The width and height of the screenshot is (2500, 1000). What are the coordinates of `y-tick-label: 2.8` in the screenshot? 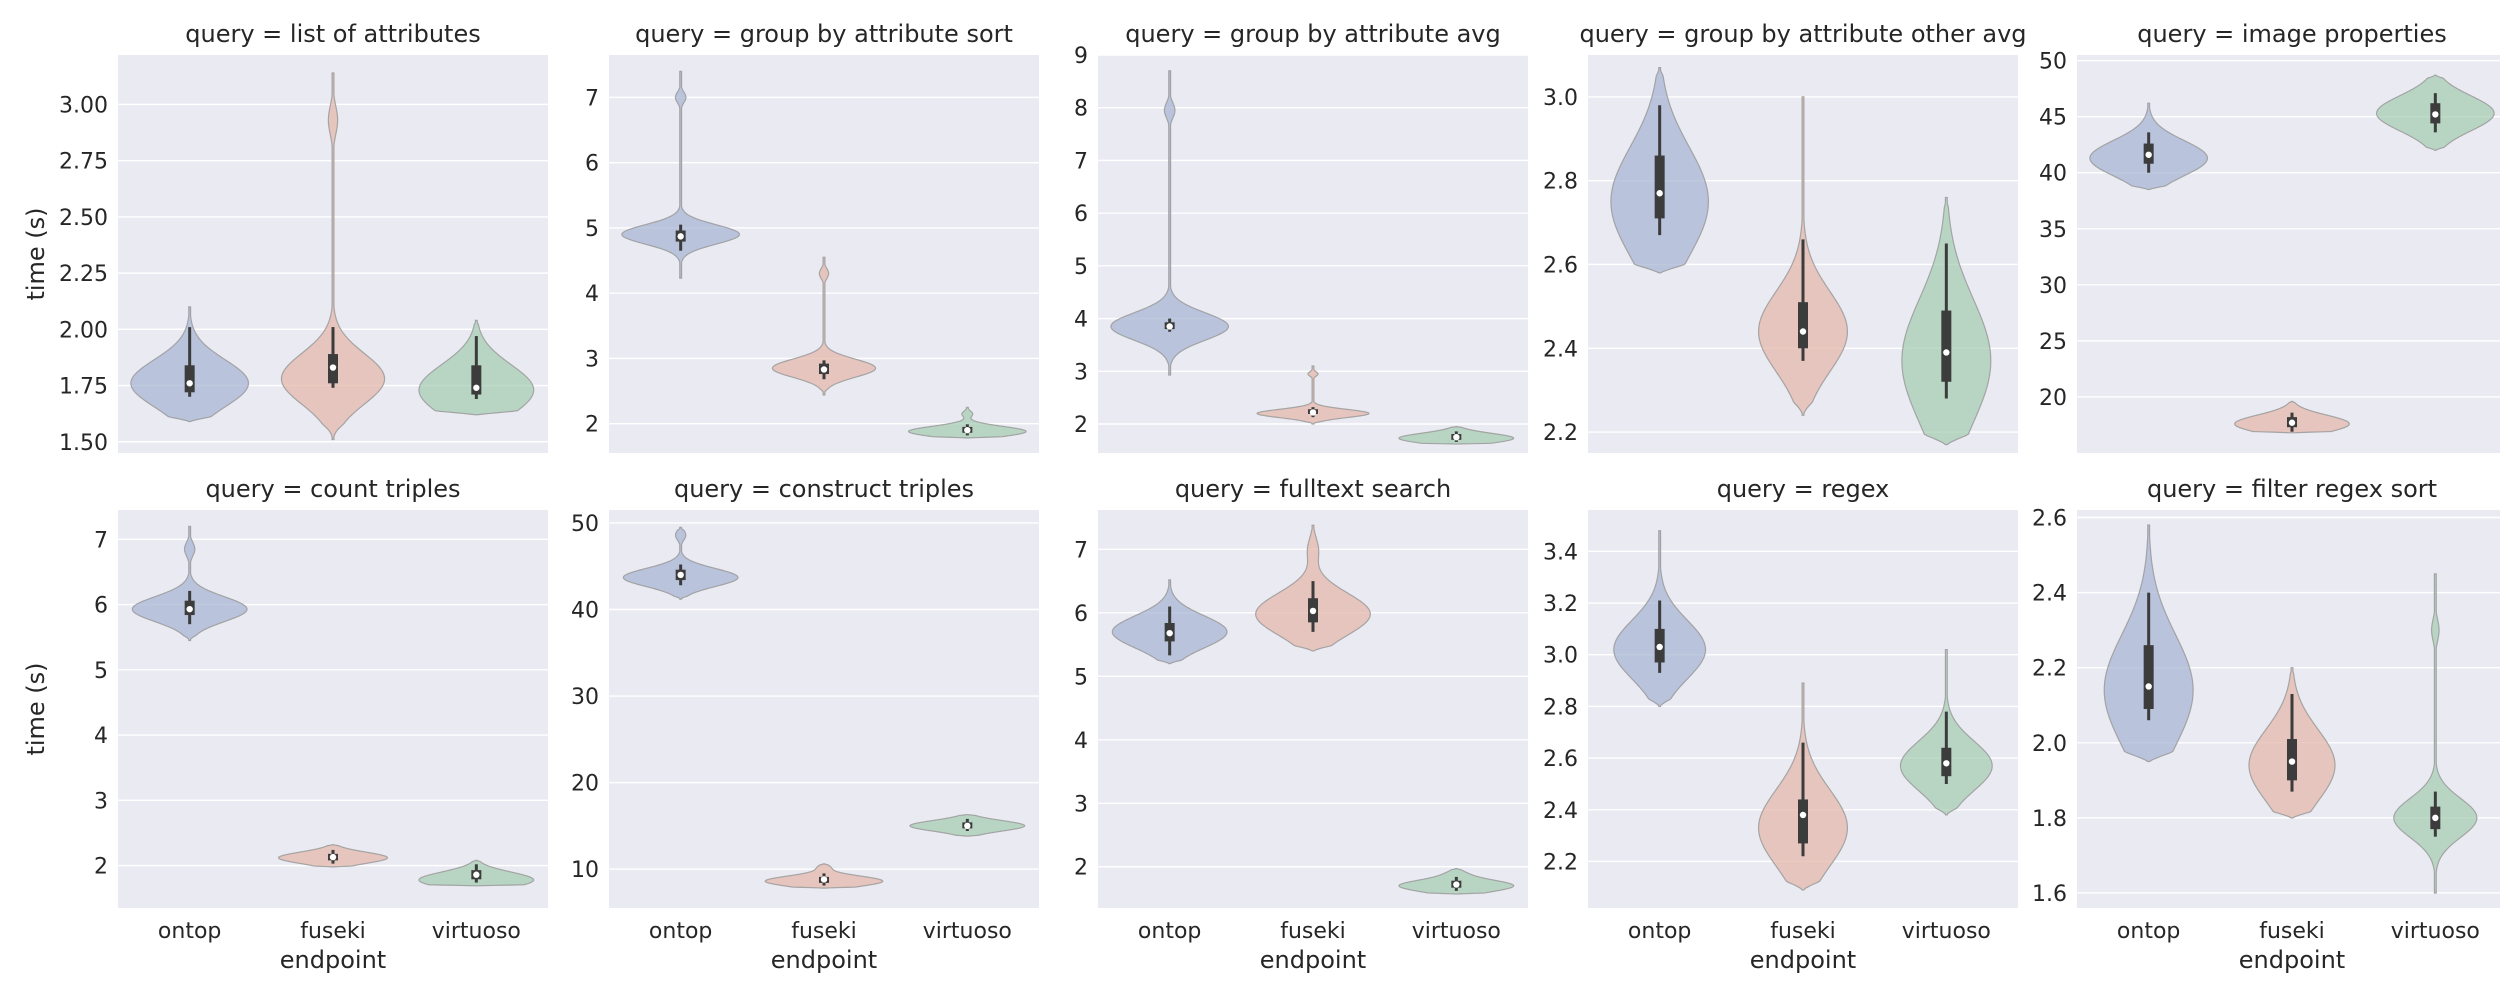 It's located at (1560, 707).